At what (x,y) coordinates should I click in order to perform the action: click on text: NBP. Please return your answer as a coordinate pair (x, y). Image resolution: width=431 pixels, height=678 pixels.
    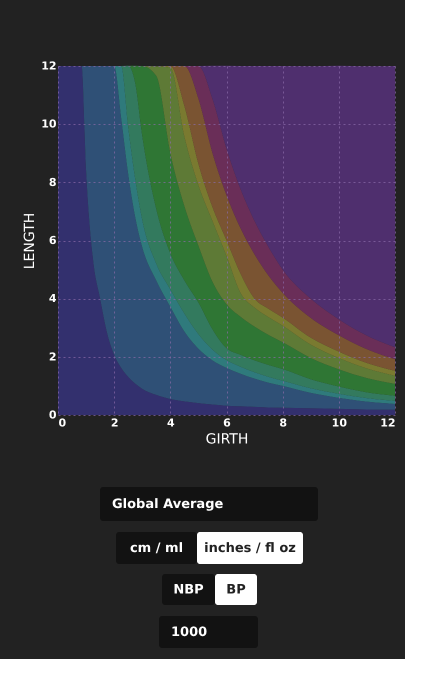
    Looking at the image, I should click on (188, 590).